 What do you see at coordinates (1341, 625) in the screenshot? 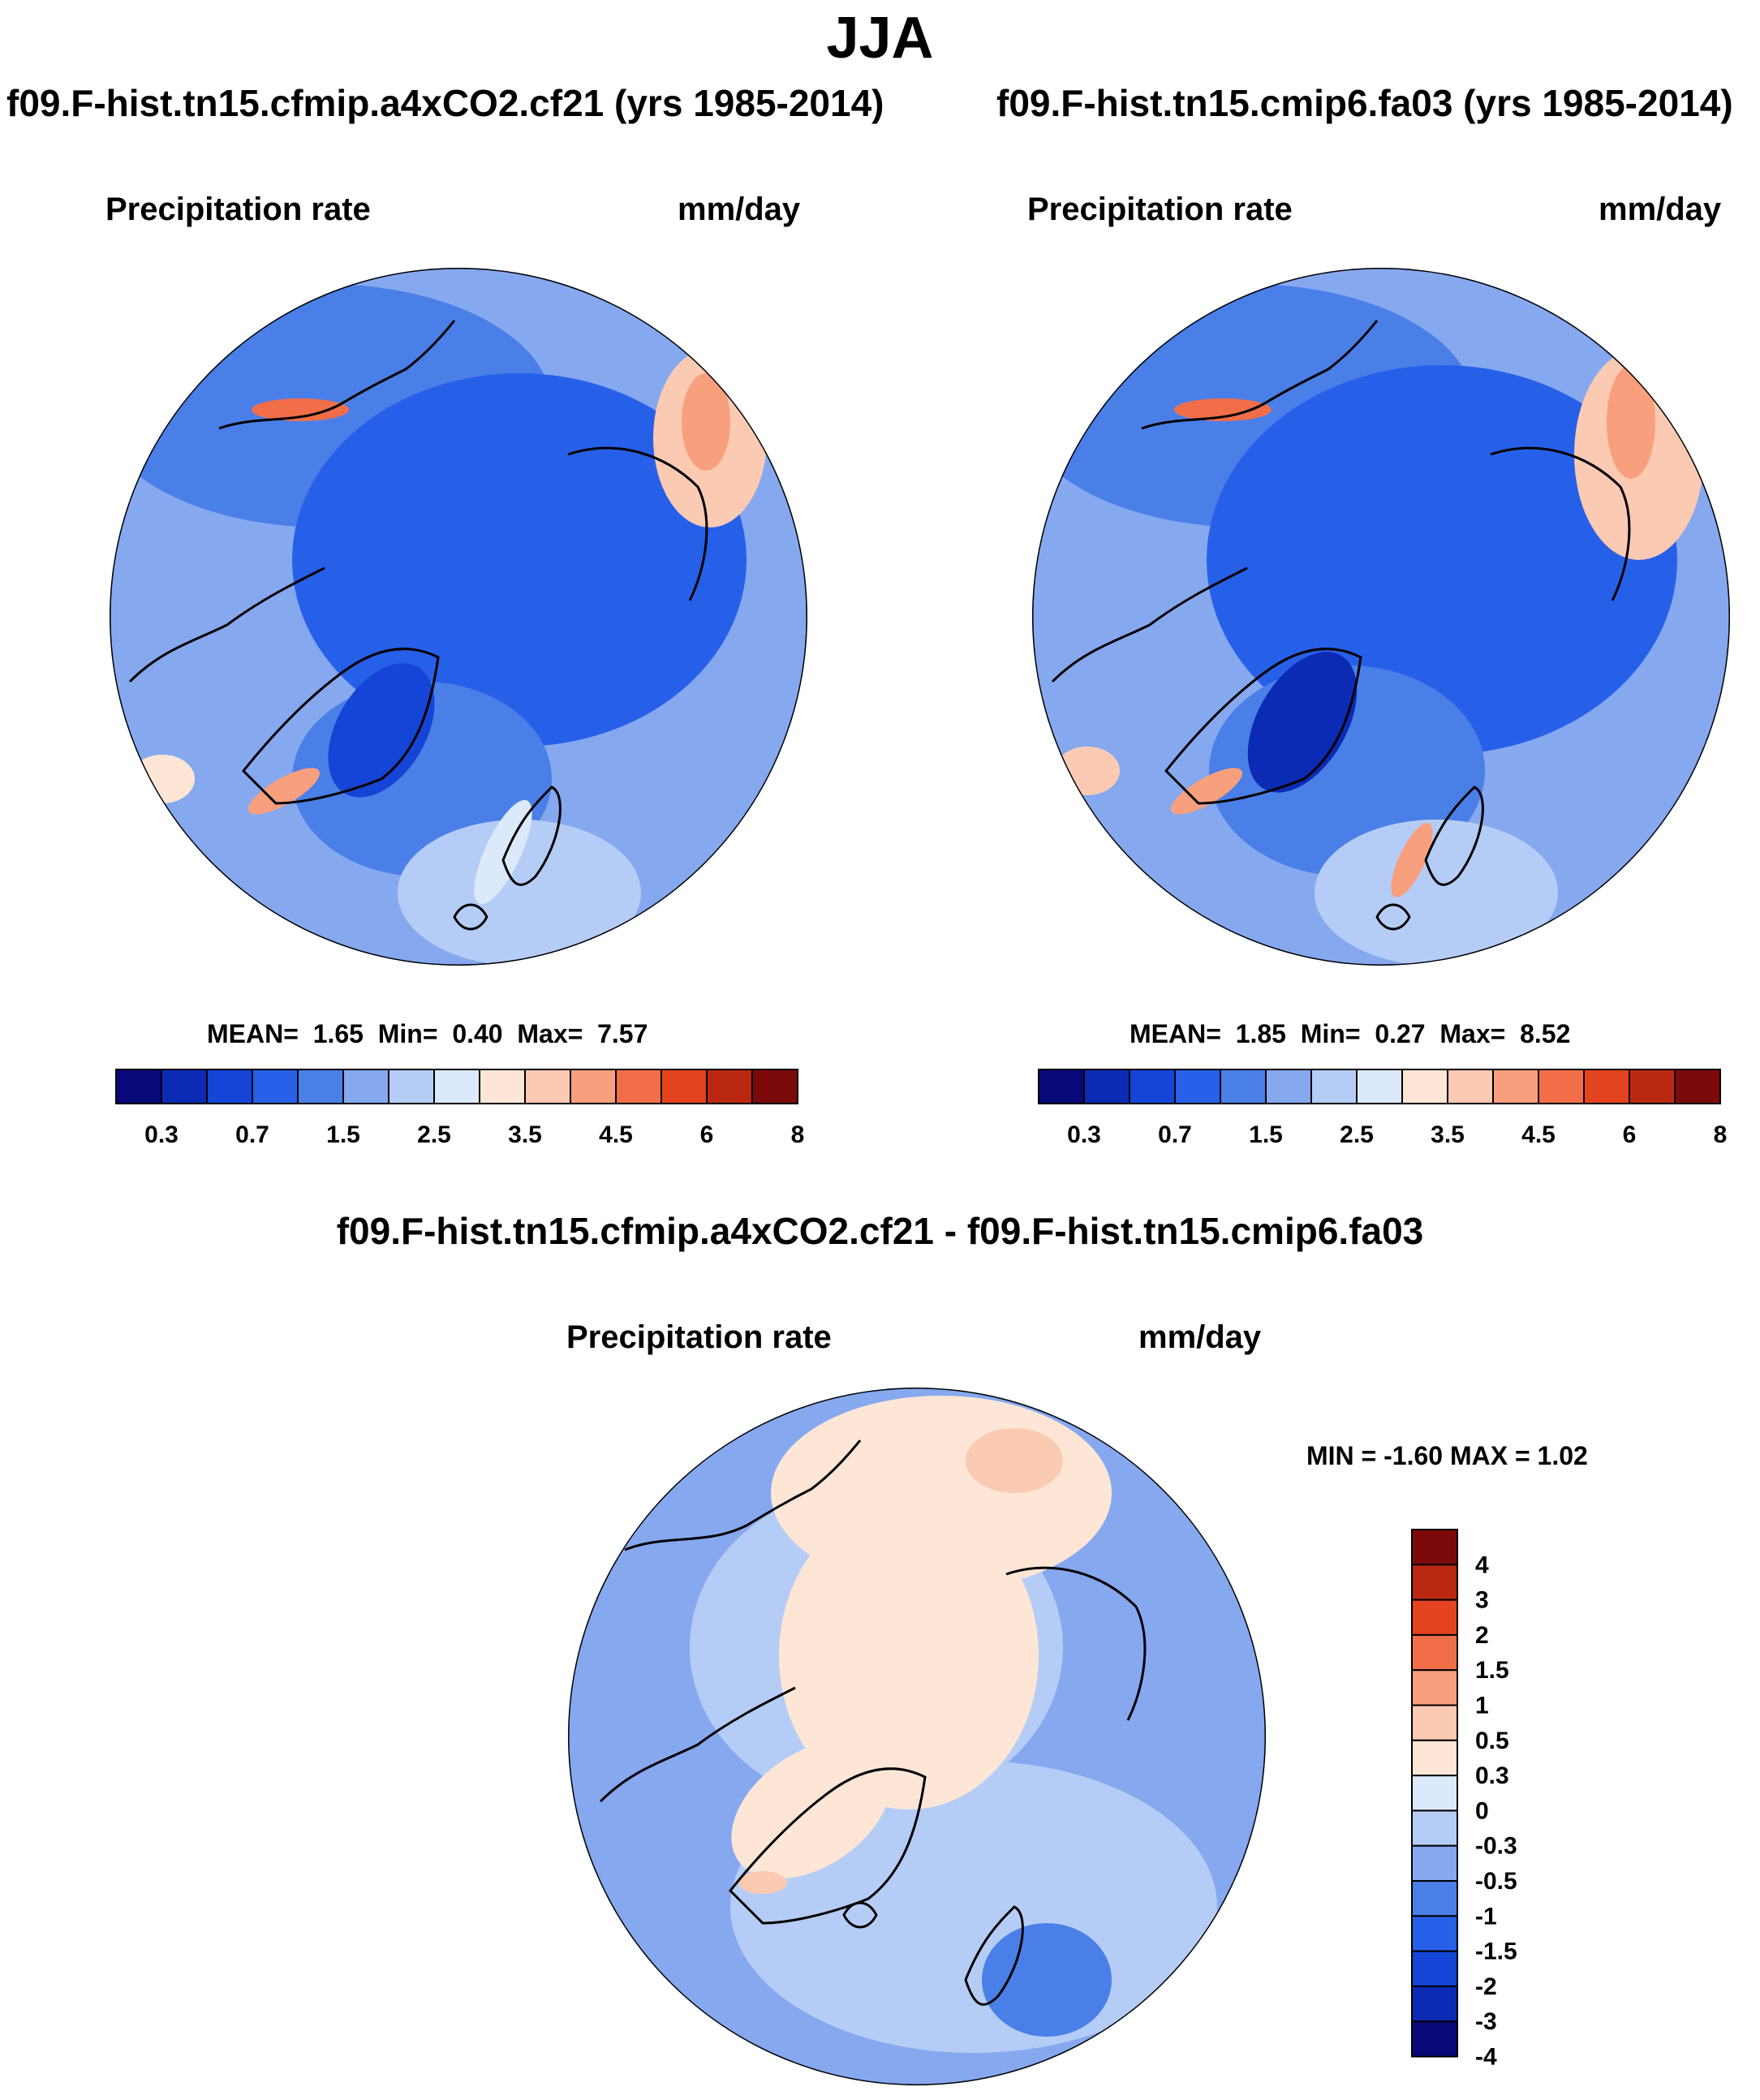
I see `map2-coastlines` at bounding box center [1341, 625].